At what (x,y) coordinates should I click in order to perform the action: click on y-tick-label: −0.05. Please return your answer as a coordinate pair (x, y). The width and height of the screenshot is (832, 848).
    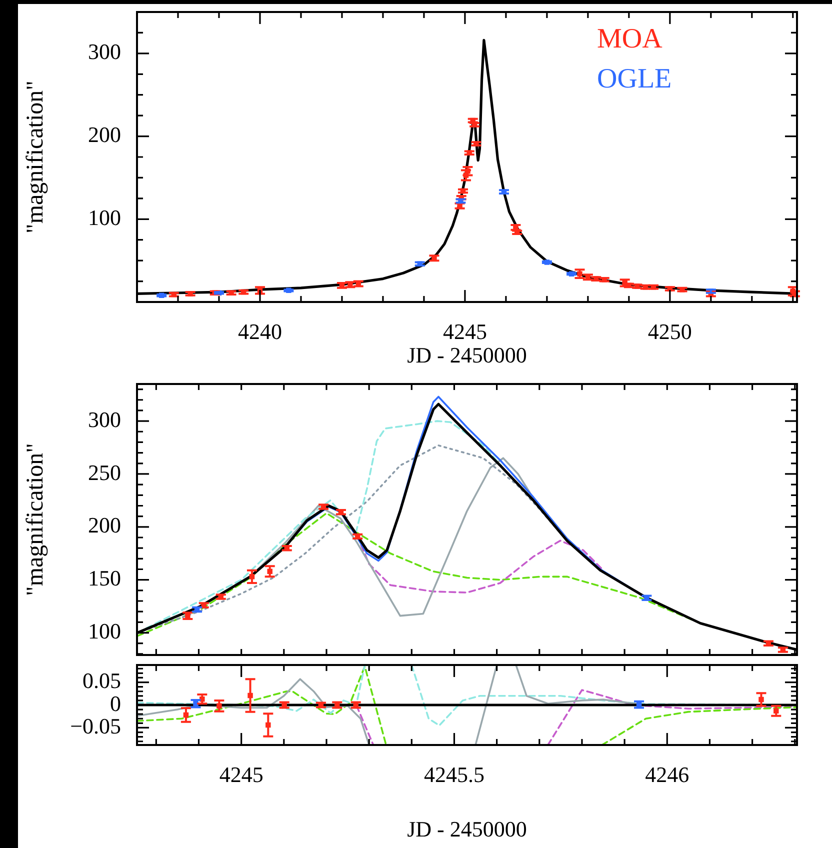
    Looking at the image, I should click on (95, 726).